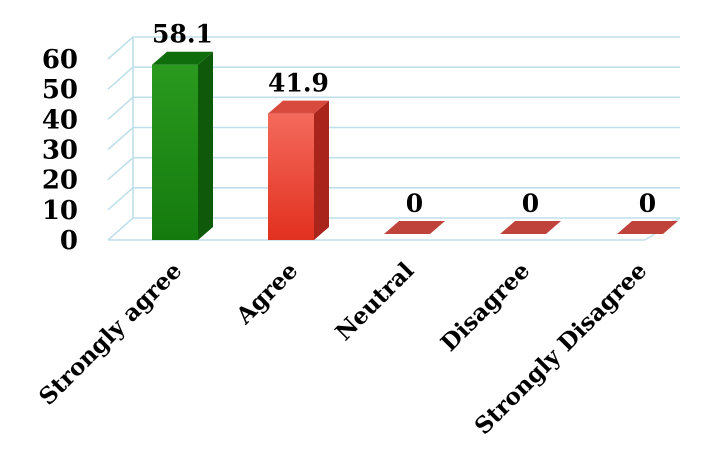 The height and width of the screenshot is (461, 715). What do you see at coordinates (182, 34) in the screenshot?
I see `data-label: 58.1` at bounding box center [182, 34].